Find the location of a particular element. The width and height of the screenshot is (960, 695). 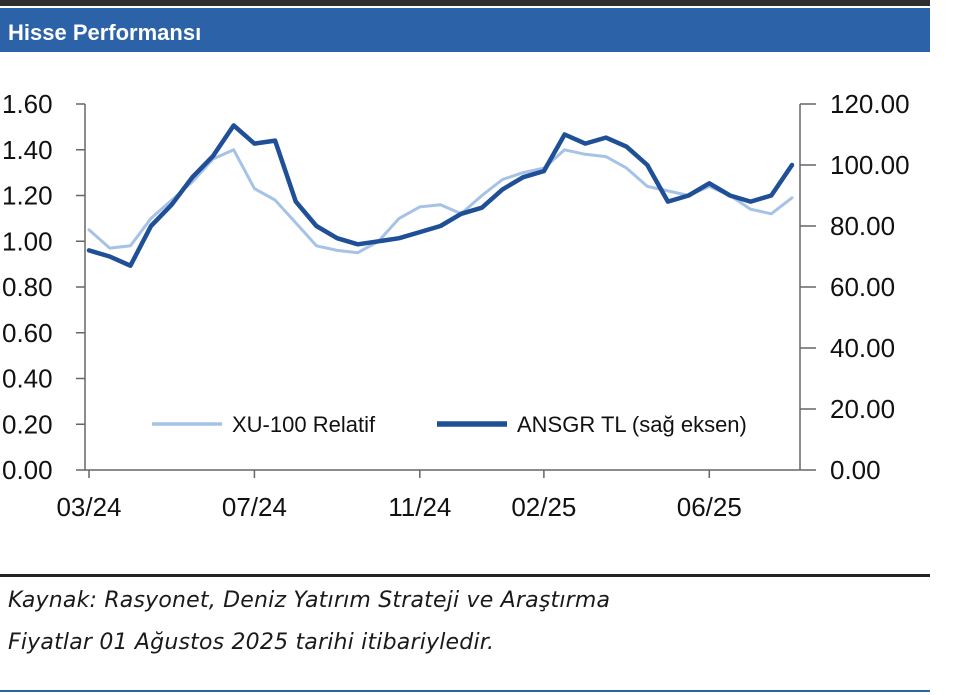

legend-label-2: ANSGR TL (sağ eksen) is located at coordinates (632, 424).